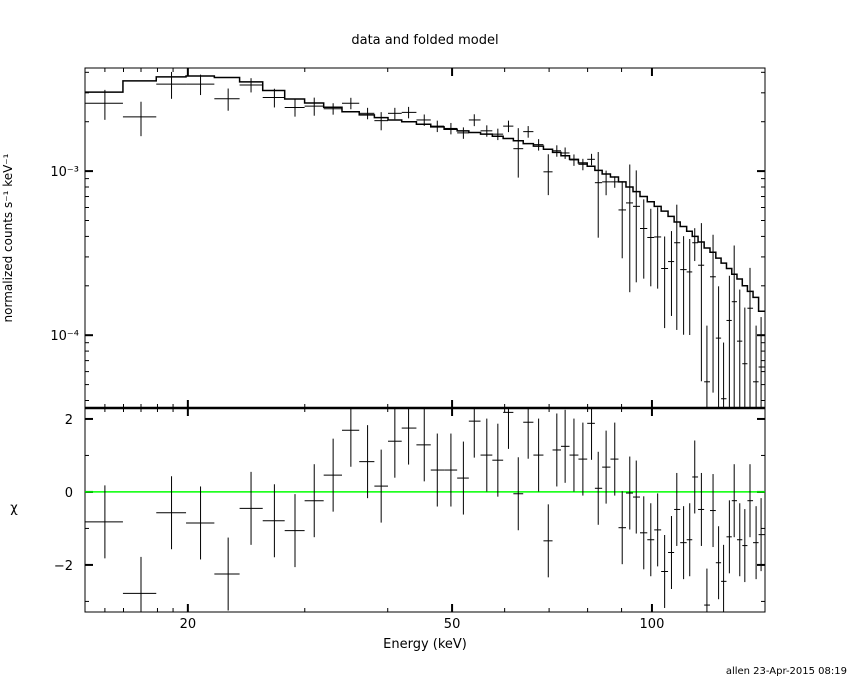 This screenshot has height=680, width=850. I want to click on x-axis-label: Energy (keV), so click(425, 644).